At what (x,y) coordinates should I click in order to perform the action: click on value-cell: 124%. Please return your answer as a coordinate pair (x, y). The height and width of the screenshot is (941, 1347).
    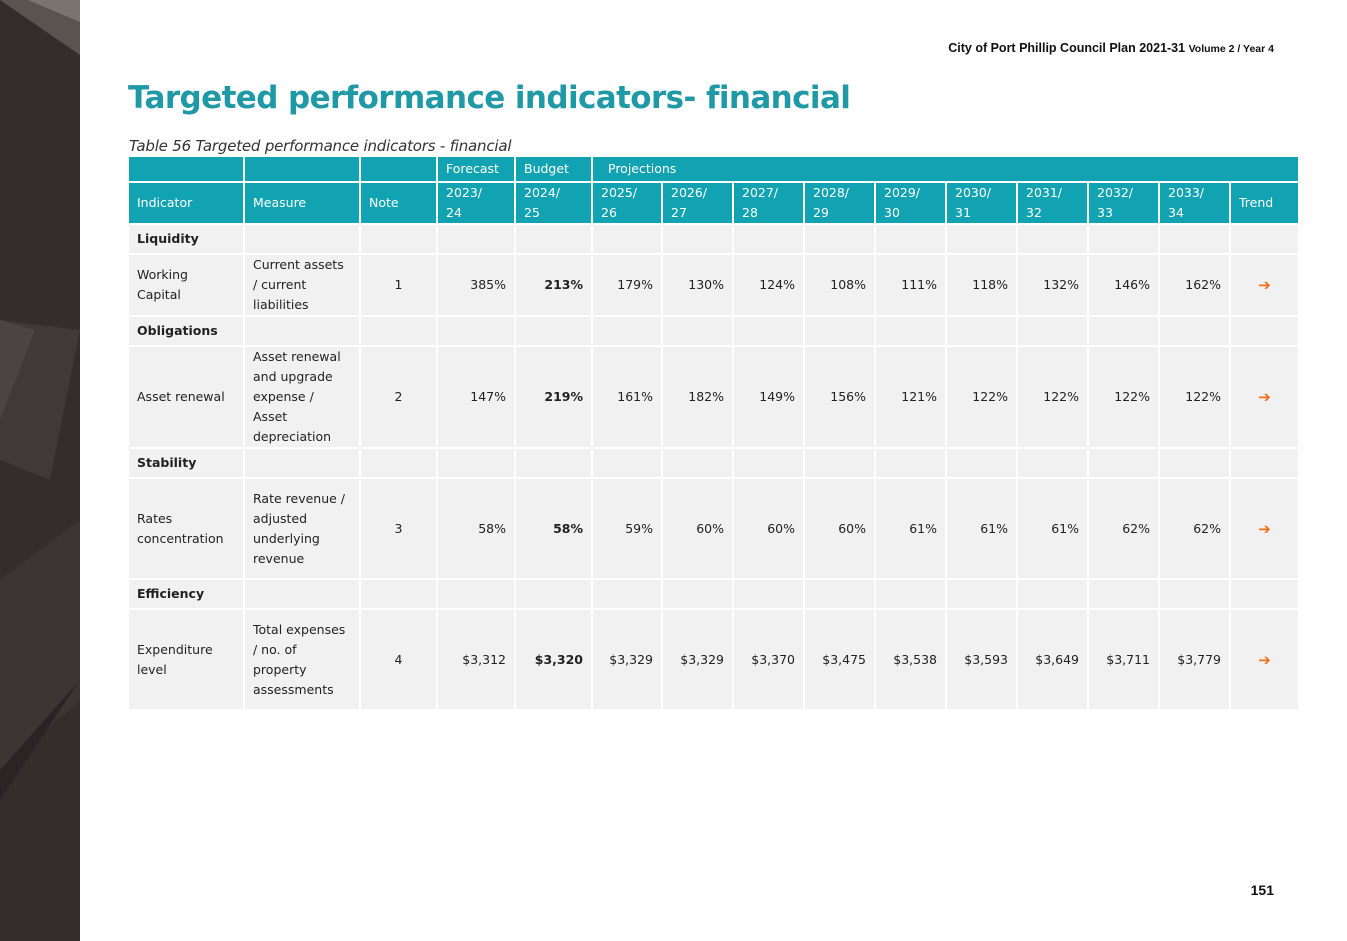
    Looking at the image, I should click on (768, 285).